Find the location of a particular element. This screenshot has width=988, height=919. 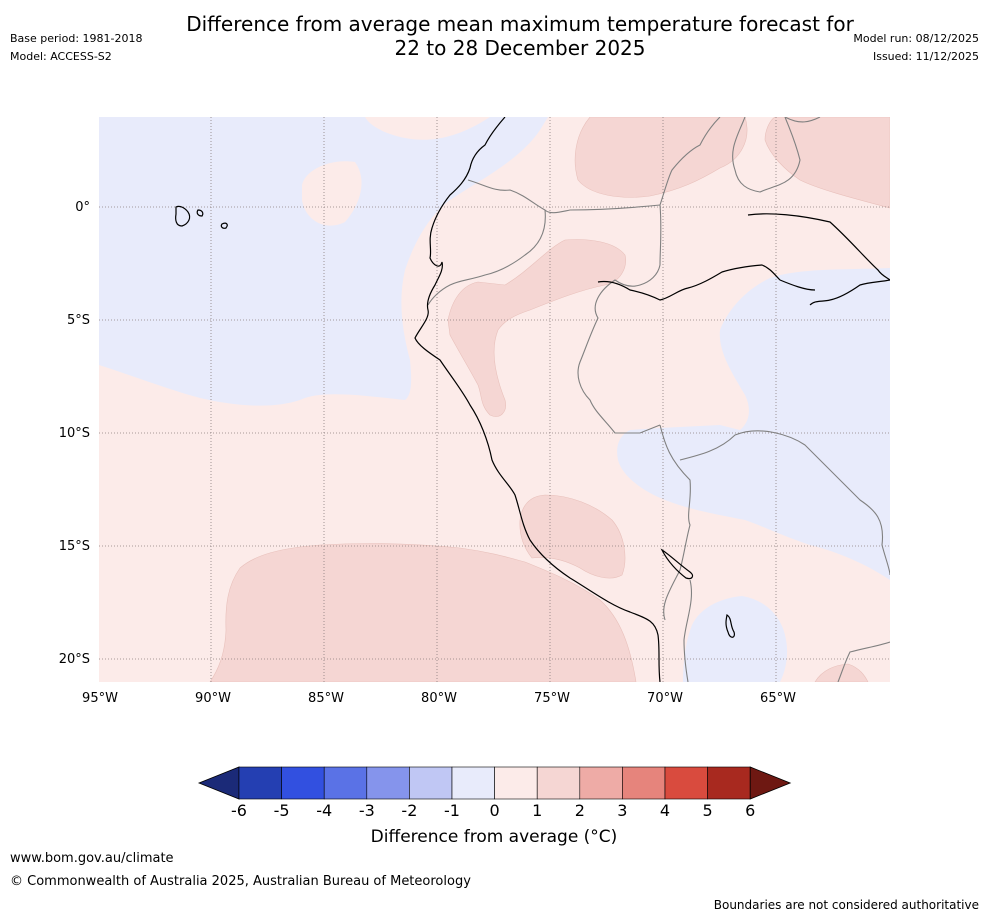

lon-label: 75°W is located at coordinates (552, 698).